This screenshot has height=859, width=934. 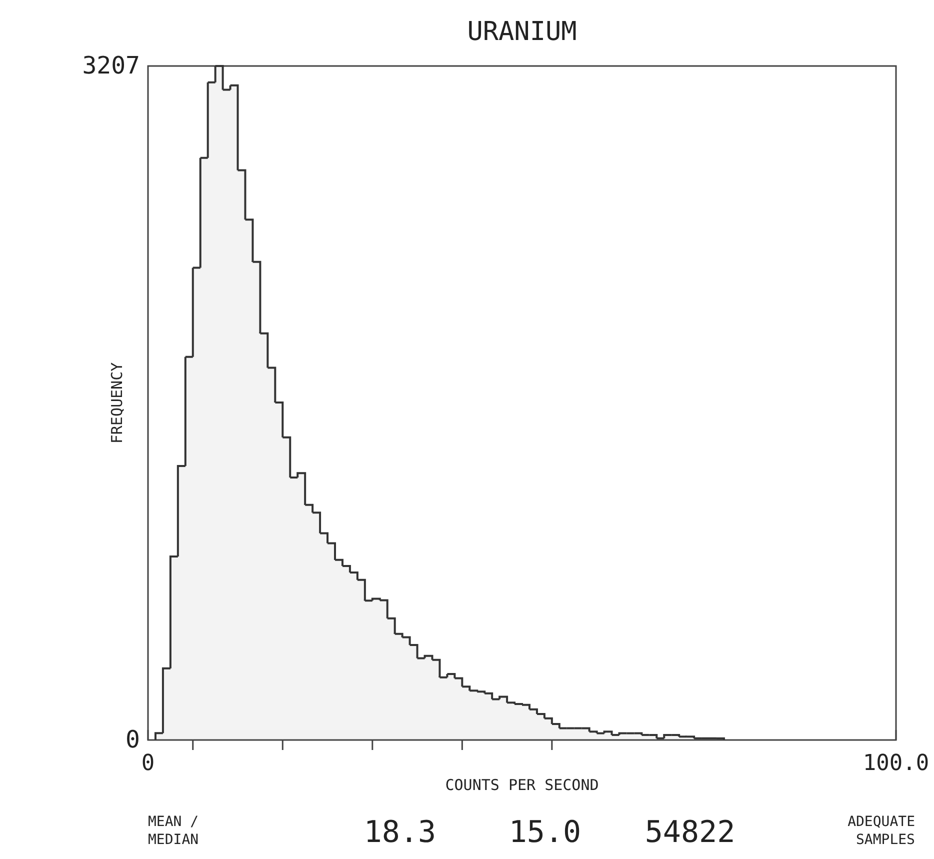 What do you see at coordinates (545, 832) in the screenshot?
I see `text: 15.0` at bounding box center [545, 832].